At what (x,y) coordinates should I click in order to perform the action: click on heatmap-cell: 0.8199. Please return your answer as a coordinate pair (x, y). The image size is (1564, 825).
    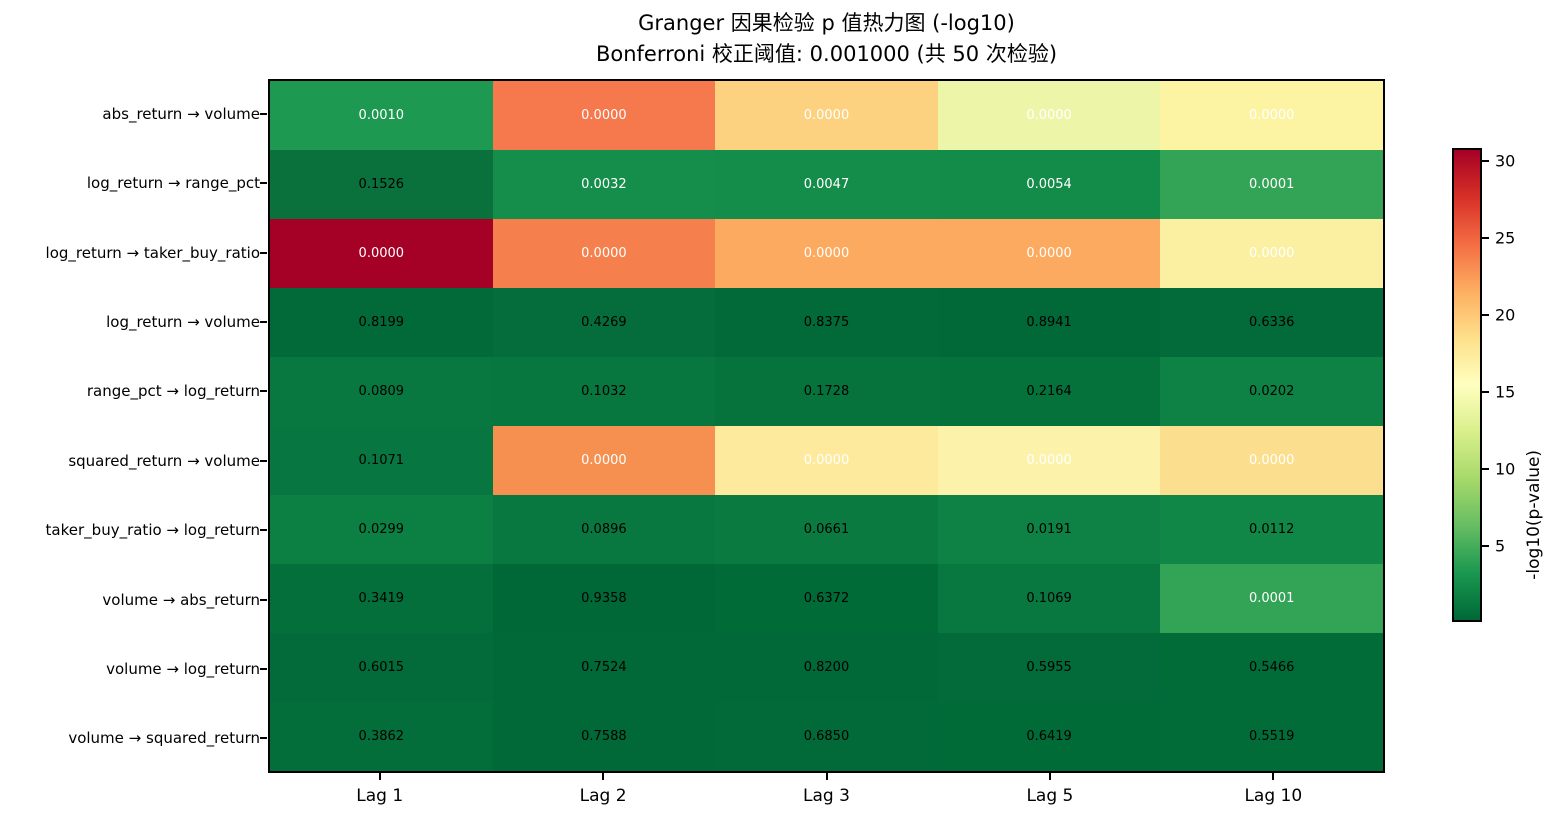
    Looking at the image, I should click on (381, 322).